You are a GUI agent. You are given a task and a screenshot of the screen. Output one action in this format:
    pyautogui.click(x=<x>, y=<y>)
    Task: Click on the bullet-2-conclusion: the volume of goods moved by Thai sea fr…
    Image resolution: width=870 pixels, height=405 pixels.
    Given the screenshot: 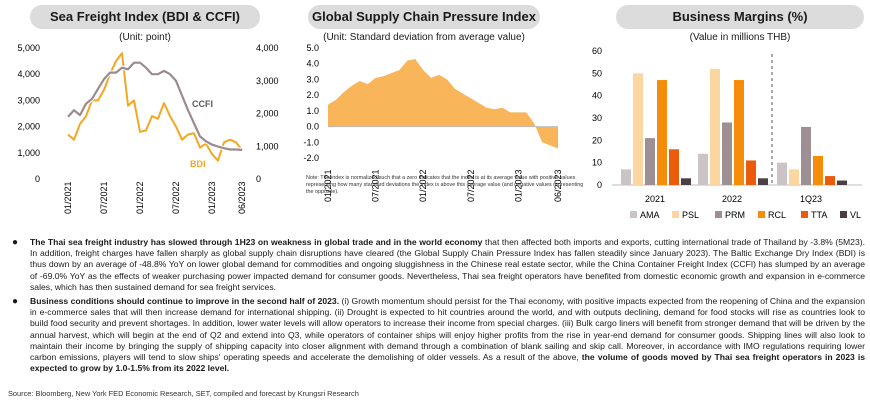 What is the action you would take?
    pyautogui.click(x=447, y=363)
    